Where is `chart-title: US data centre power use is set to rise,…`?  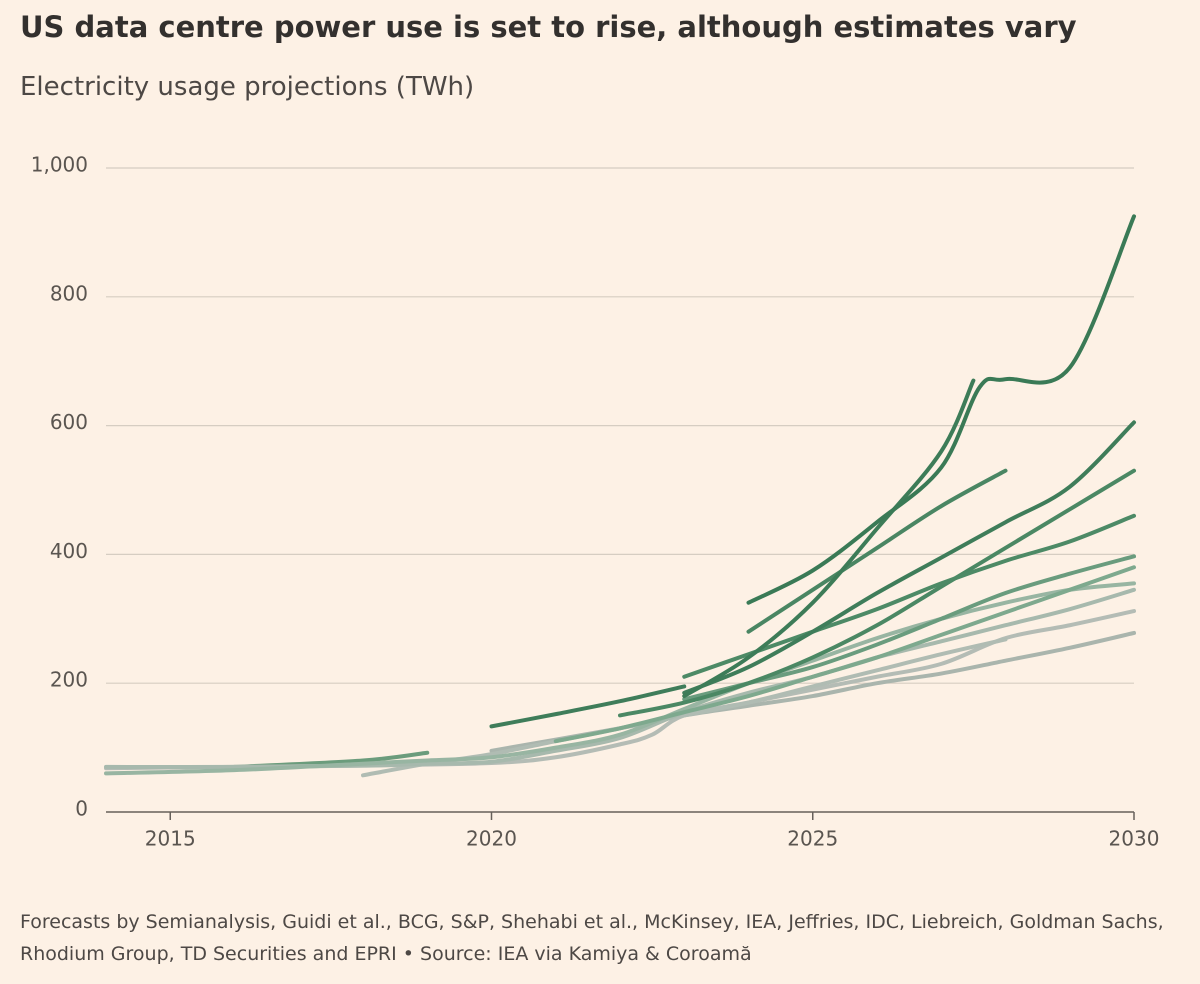 chart-title: US data centre power use is set to rise,… is located at coordinates (548, 27).